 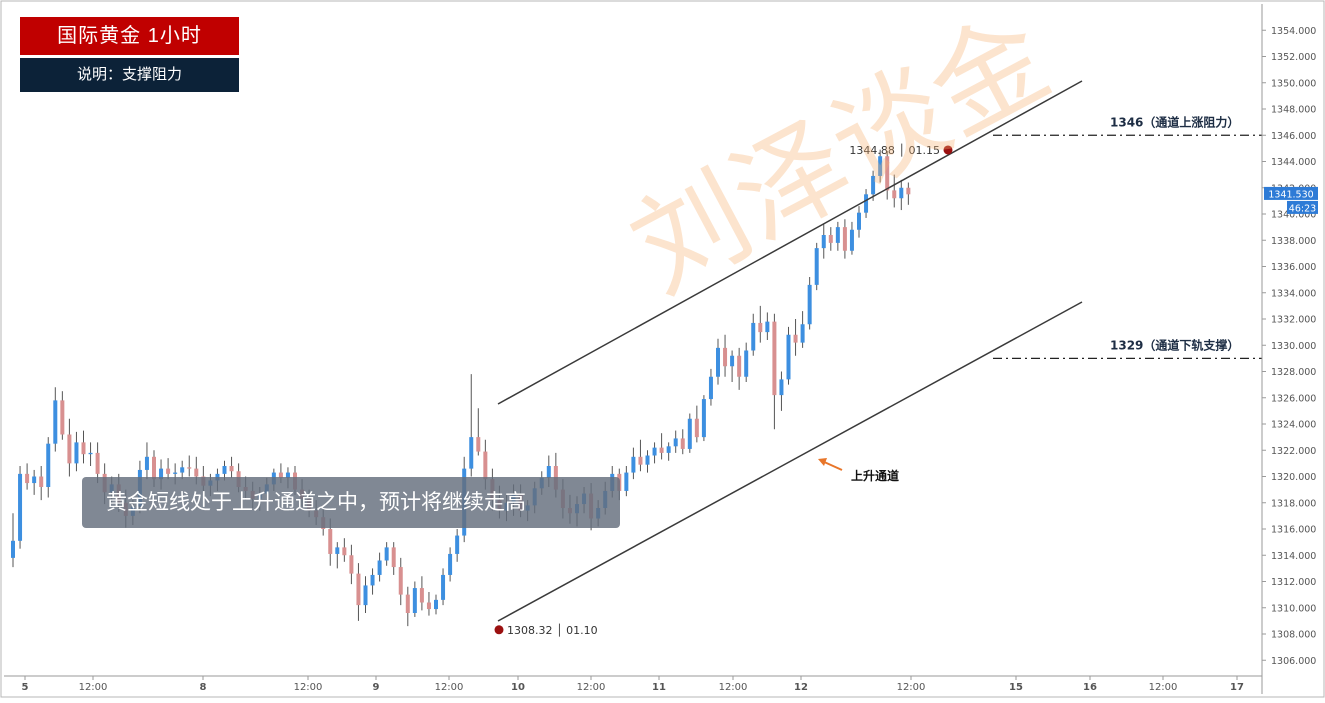 I want to click on y-tick-label: 1352.000, so click(x=1293, y=57).